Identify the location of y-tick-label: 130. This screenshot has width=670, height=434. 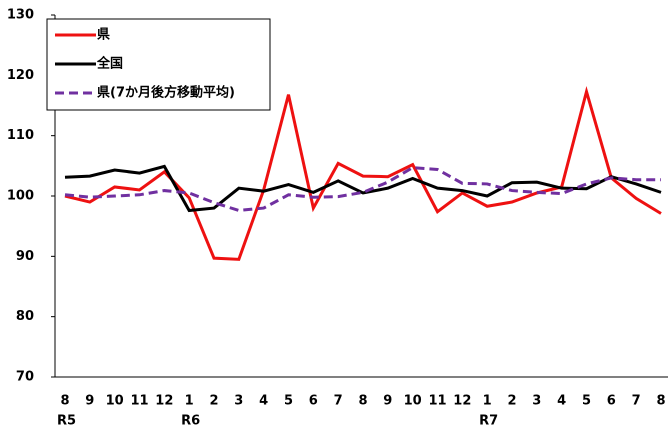
(20, 15).